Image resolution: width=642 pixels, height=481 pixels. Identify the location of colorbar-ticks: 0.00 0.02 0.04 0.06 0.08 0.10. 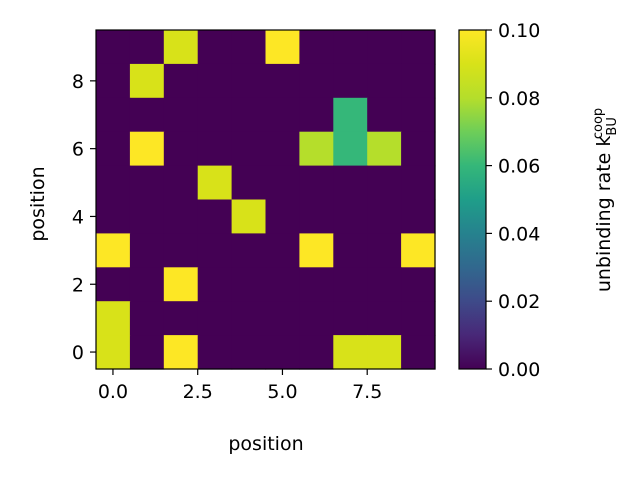
(513, 200).